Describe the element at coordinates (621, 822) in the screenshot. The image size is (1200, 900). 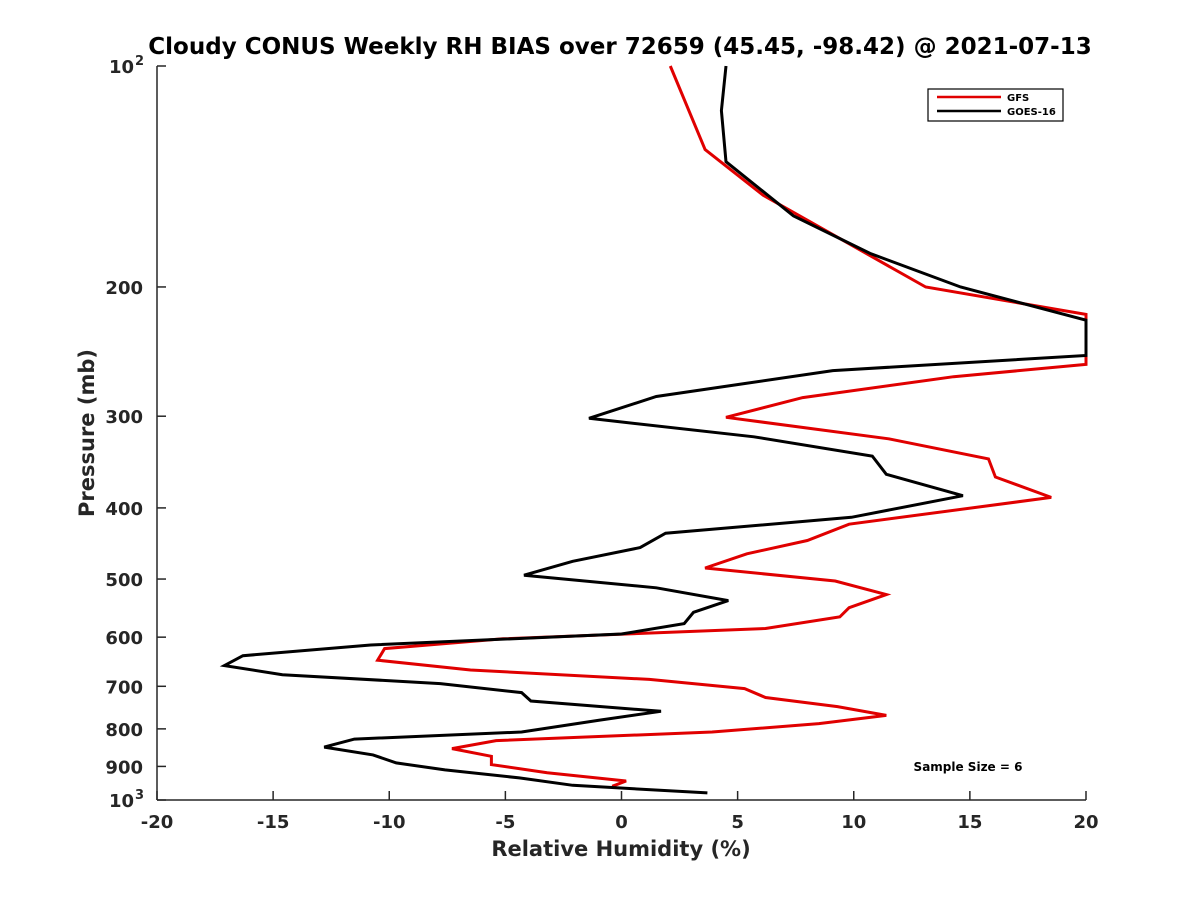
I see `x-tick-label: 0` at that location.